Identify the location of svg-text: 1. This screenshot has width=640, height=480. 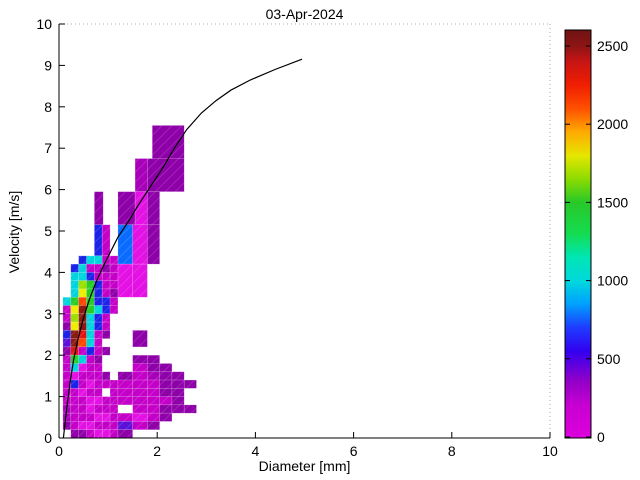
(48, 397).